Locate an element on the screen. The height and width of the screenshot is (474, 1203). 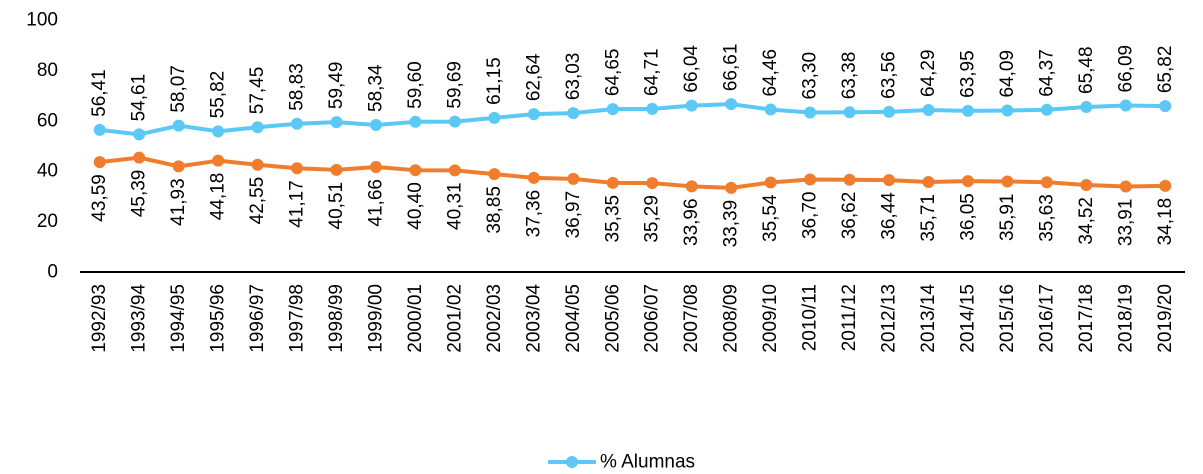
data-label: 33,91 is located at coordinates (1125, 223).